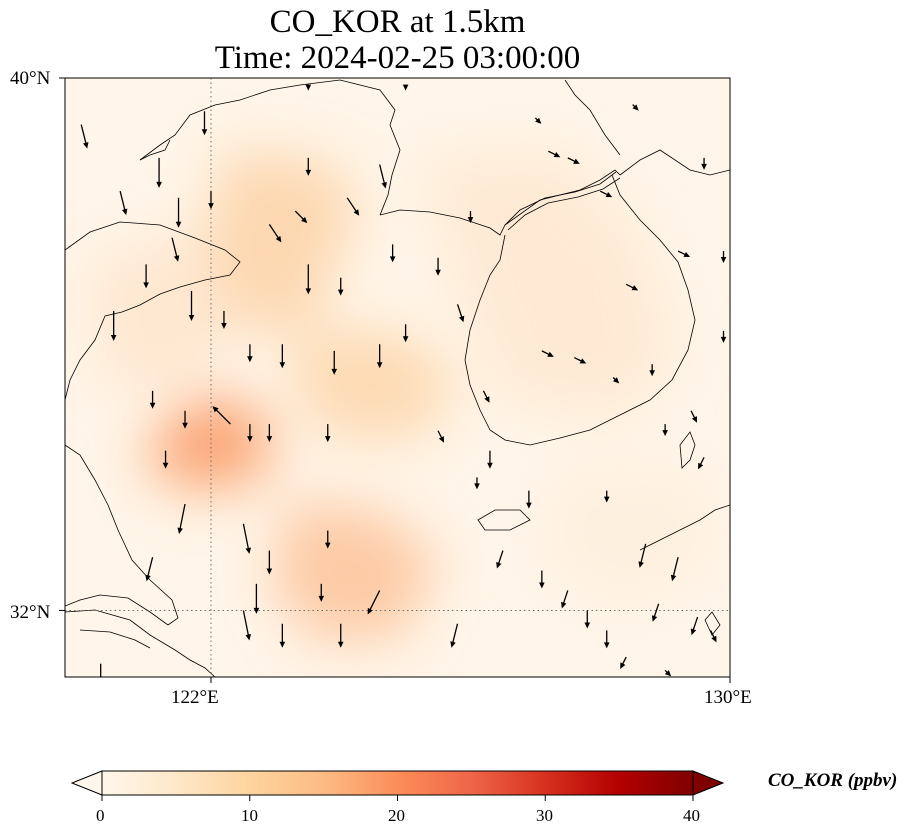  Describe the element at coordinates (500, 202) in the screenshot. I see `coastline-west-korea-bay` at that location.